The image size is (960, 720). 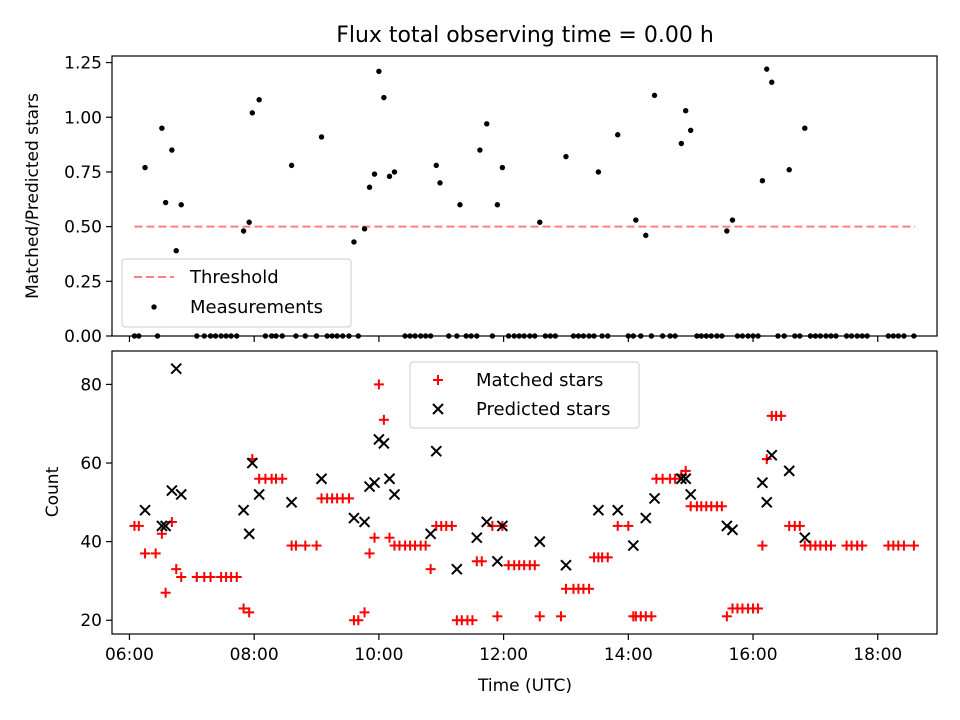 I want to click on top-legend: Threshold Measurements, so click(x=236, y=293).